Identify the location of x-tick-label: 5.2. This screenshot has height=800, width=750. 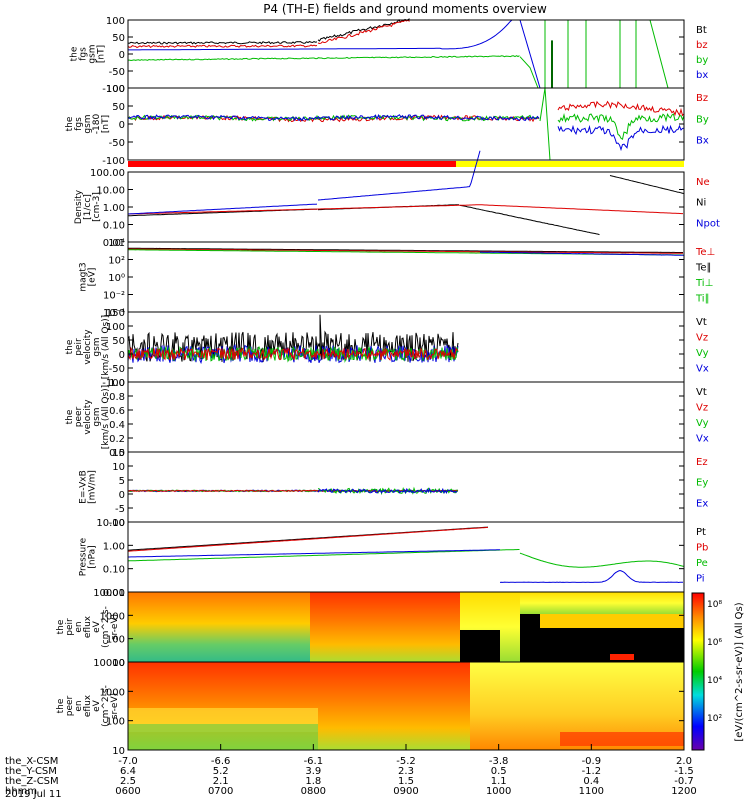
(221, 771).